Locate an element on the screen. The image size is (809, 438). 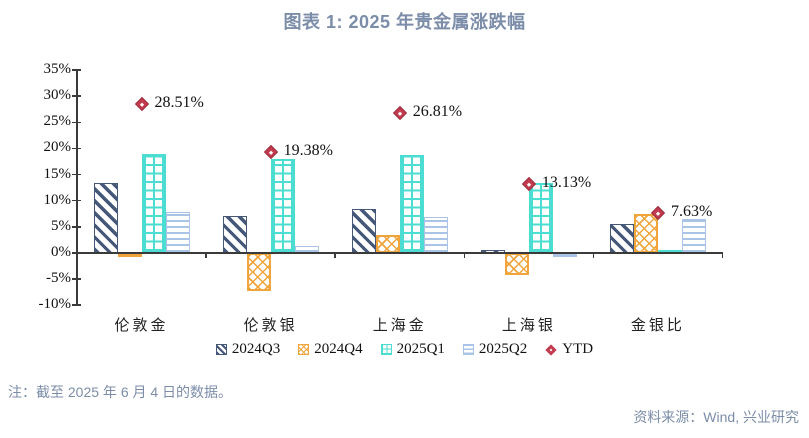
ytd-marker-上海金 is located at coordinates (399, 112).